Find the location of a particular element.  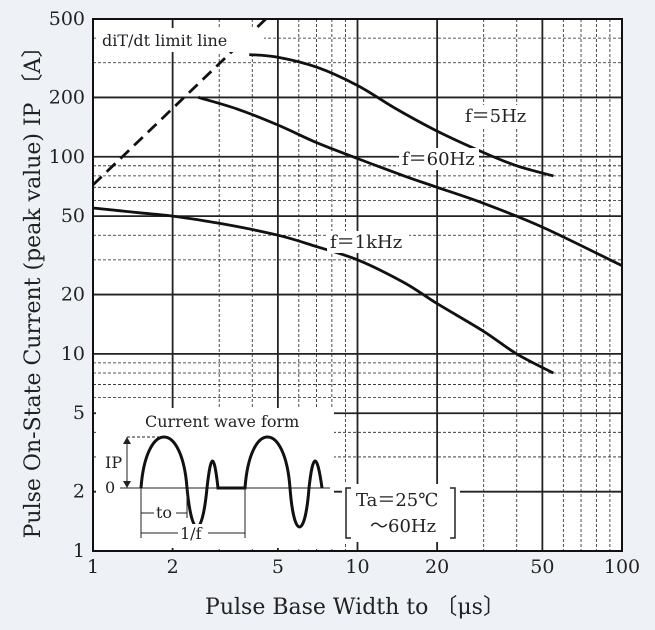

series-5hz-label: f＝5Hz is located at coordinates (495, 116).